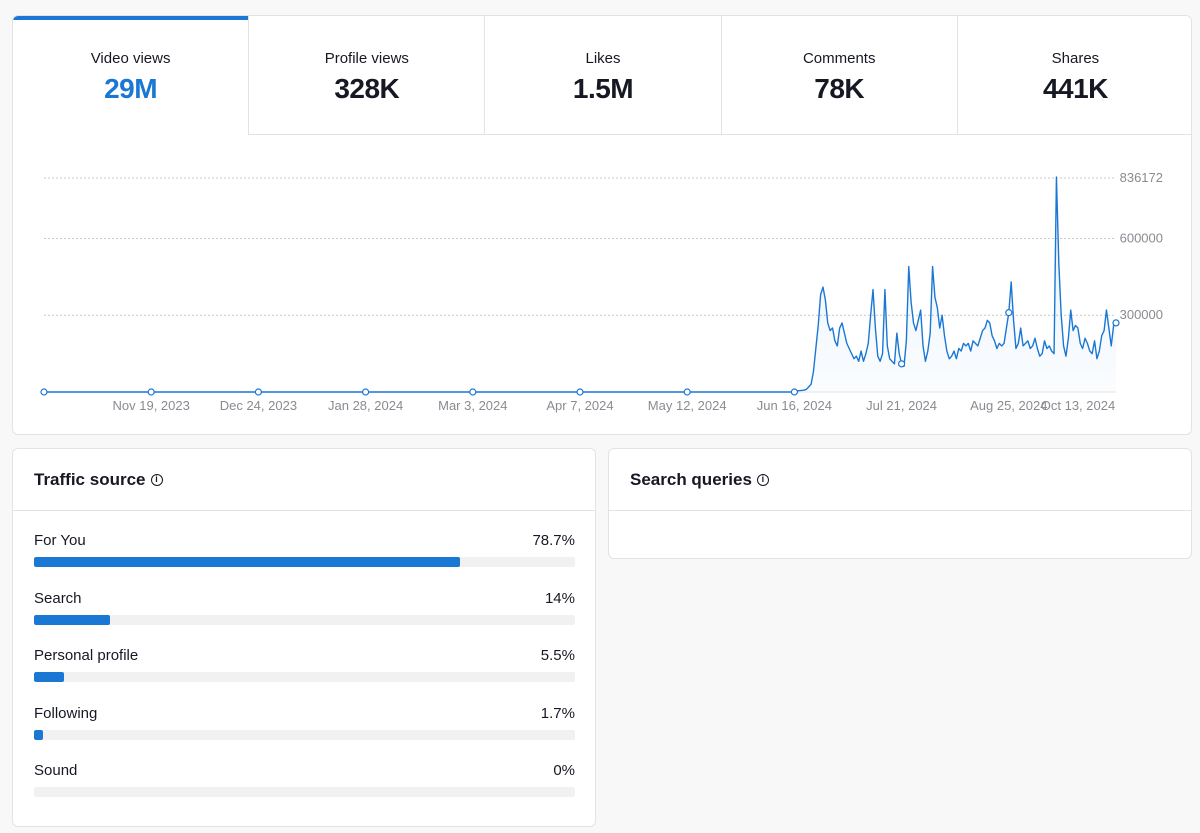 The height and width of the screenshot is (833, 1200). What do you see at coordinates (839, 88) in the screenshot?
I see `metric-value: 78K` at bounding box center [839, 88].